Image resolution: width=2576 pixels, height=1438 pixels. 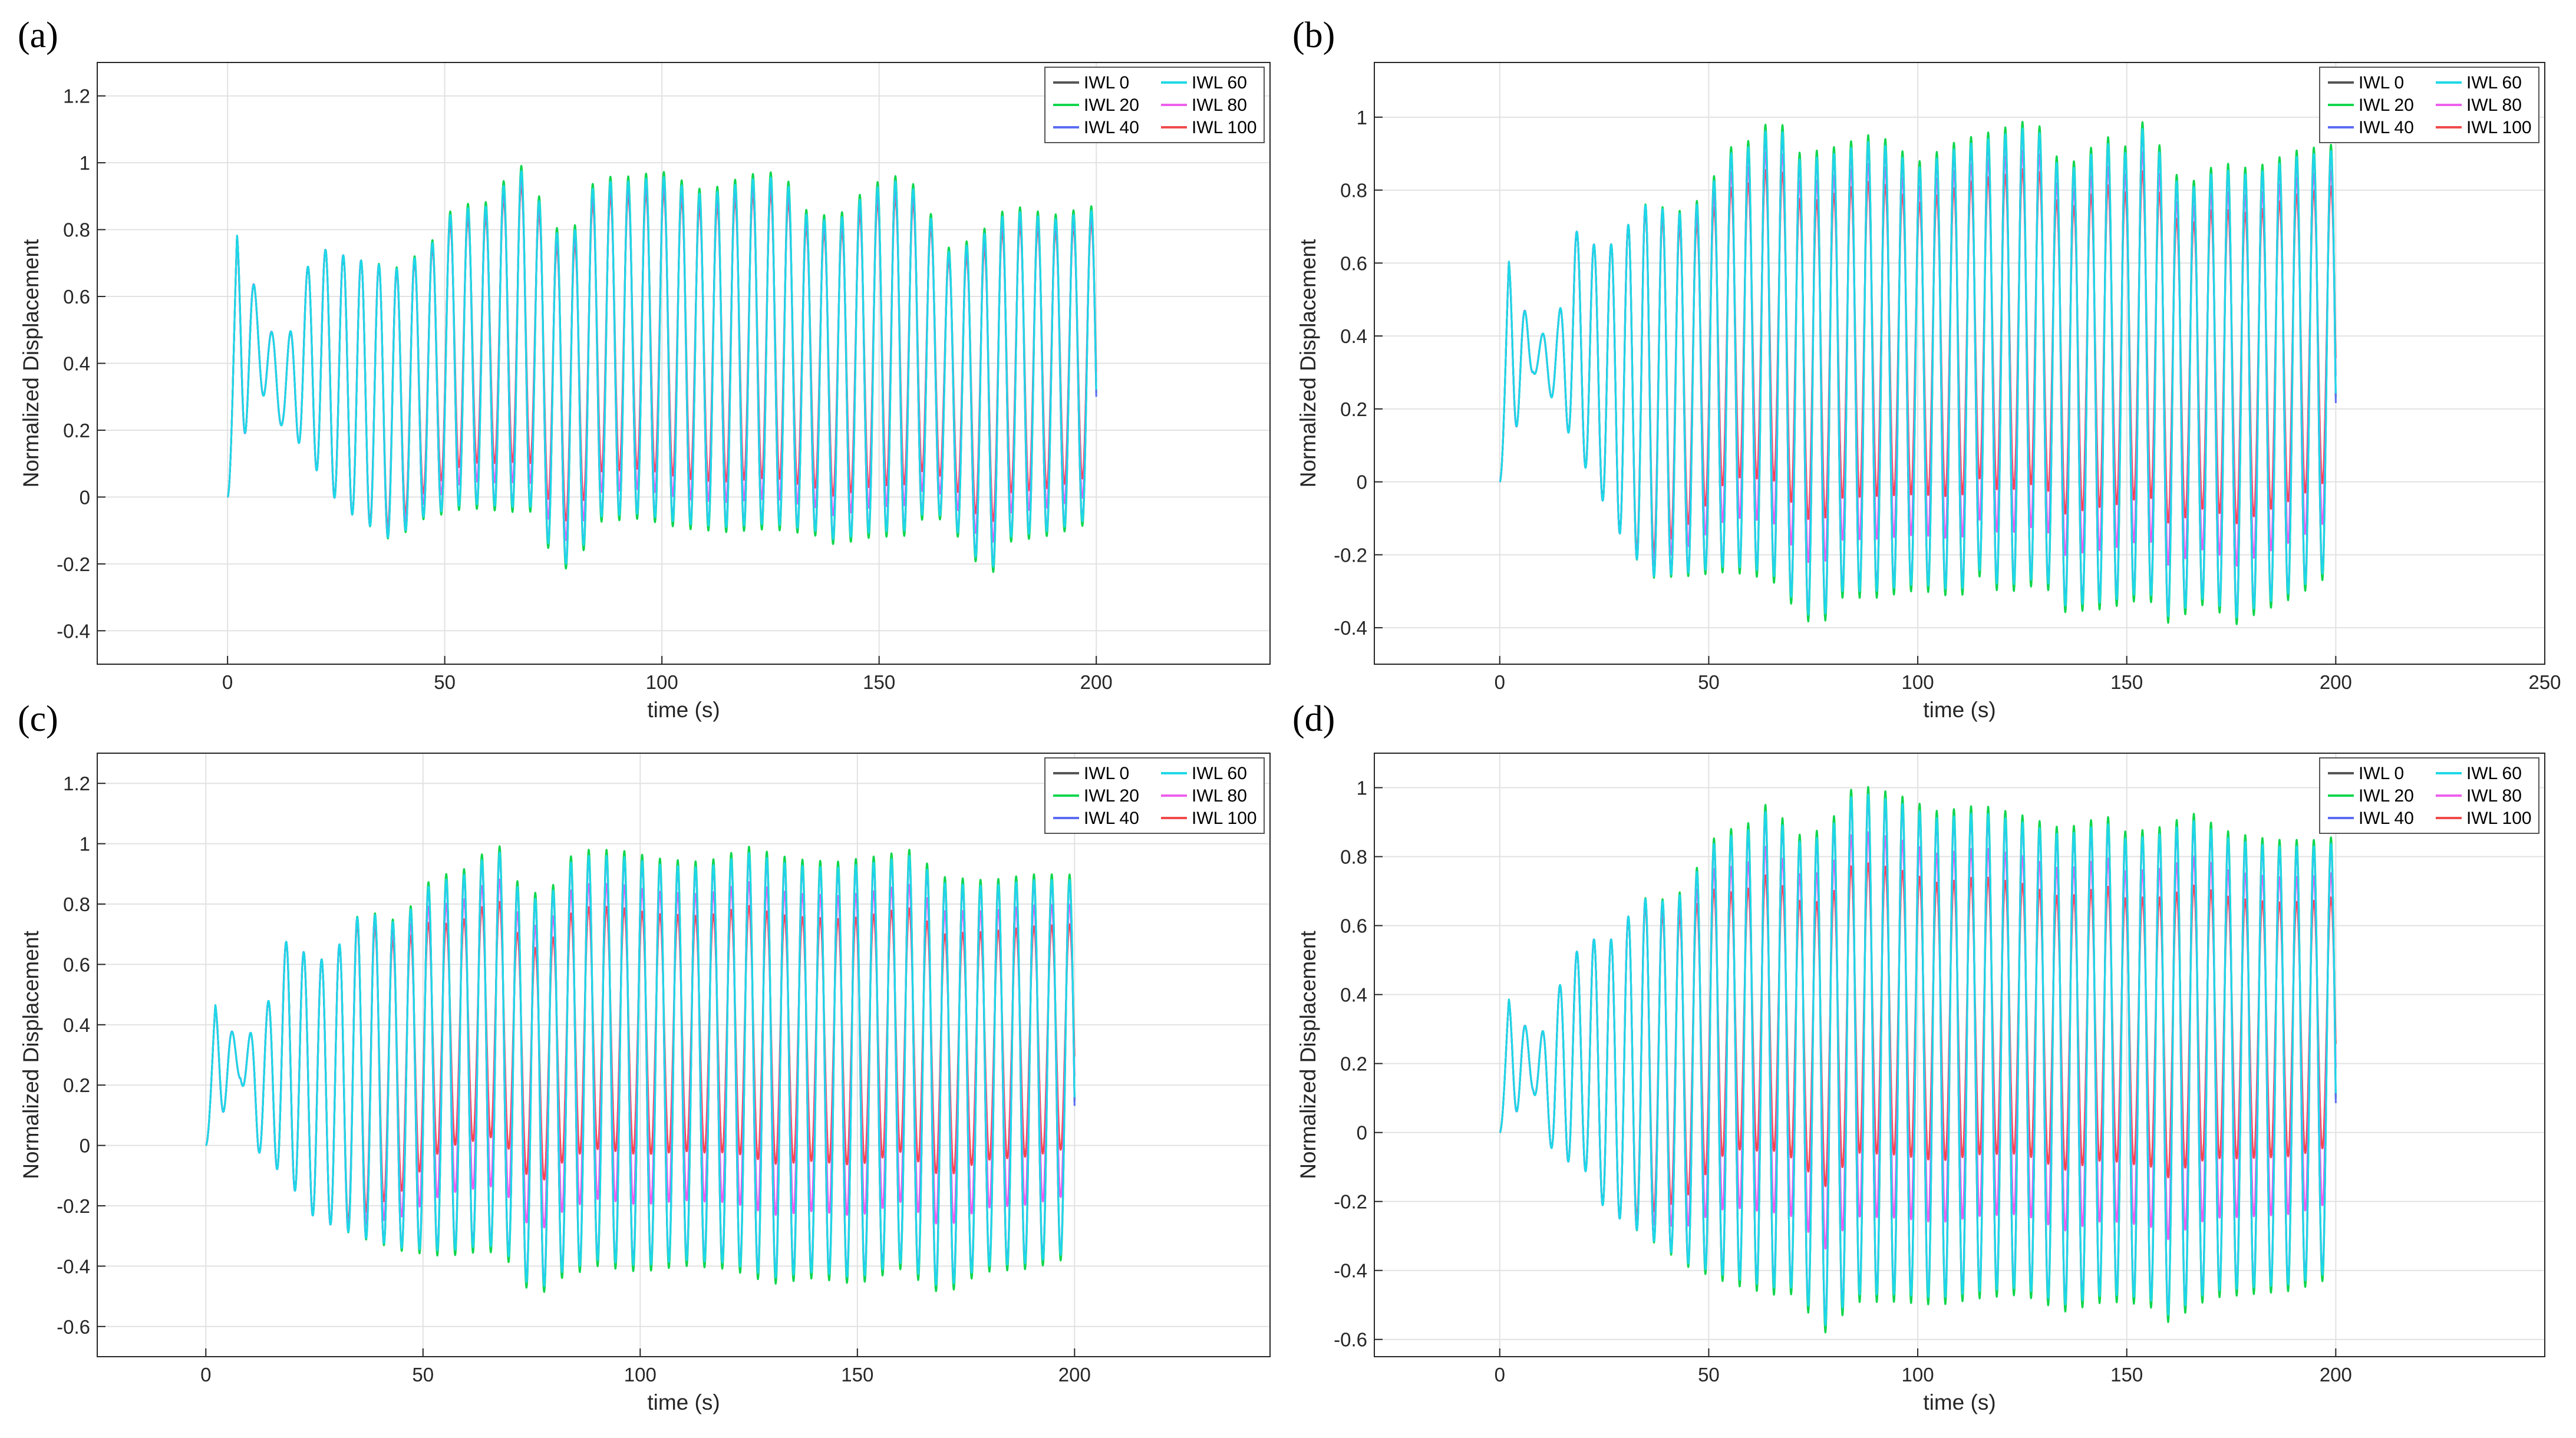 I want to click on panel-c-legend: IWL 0 IWL 20 IWL 40 IWL 60 IWL 80 IWL 100, so click(x=1155, y=795).